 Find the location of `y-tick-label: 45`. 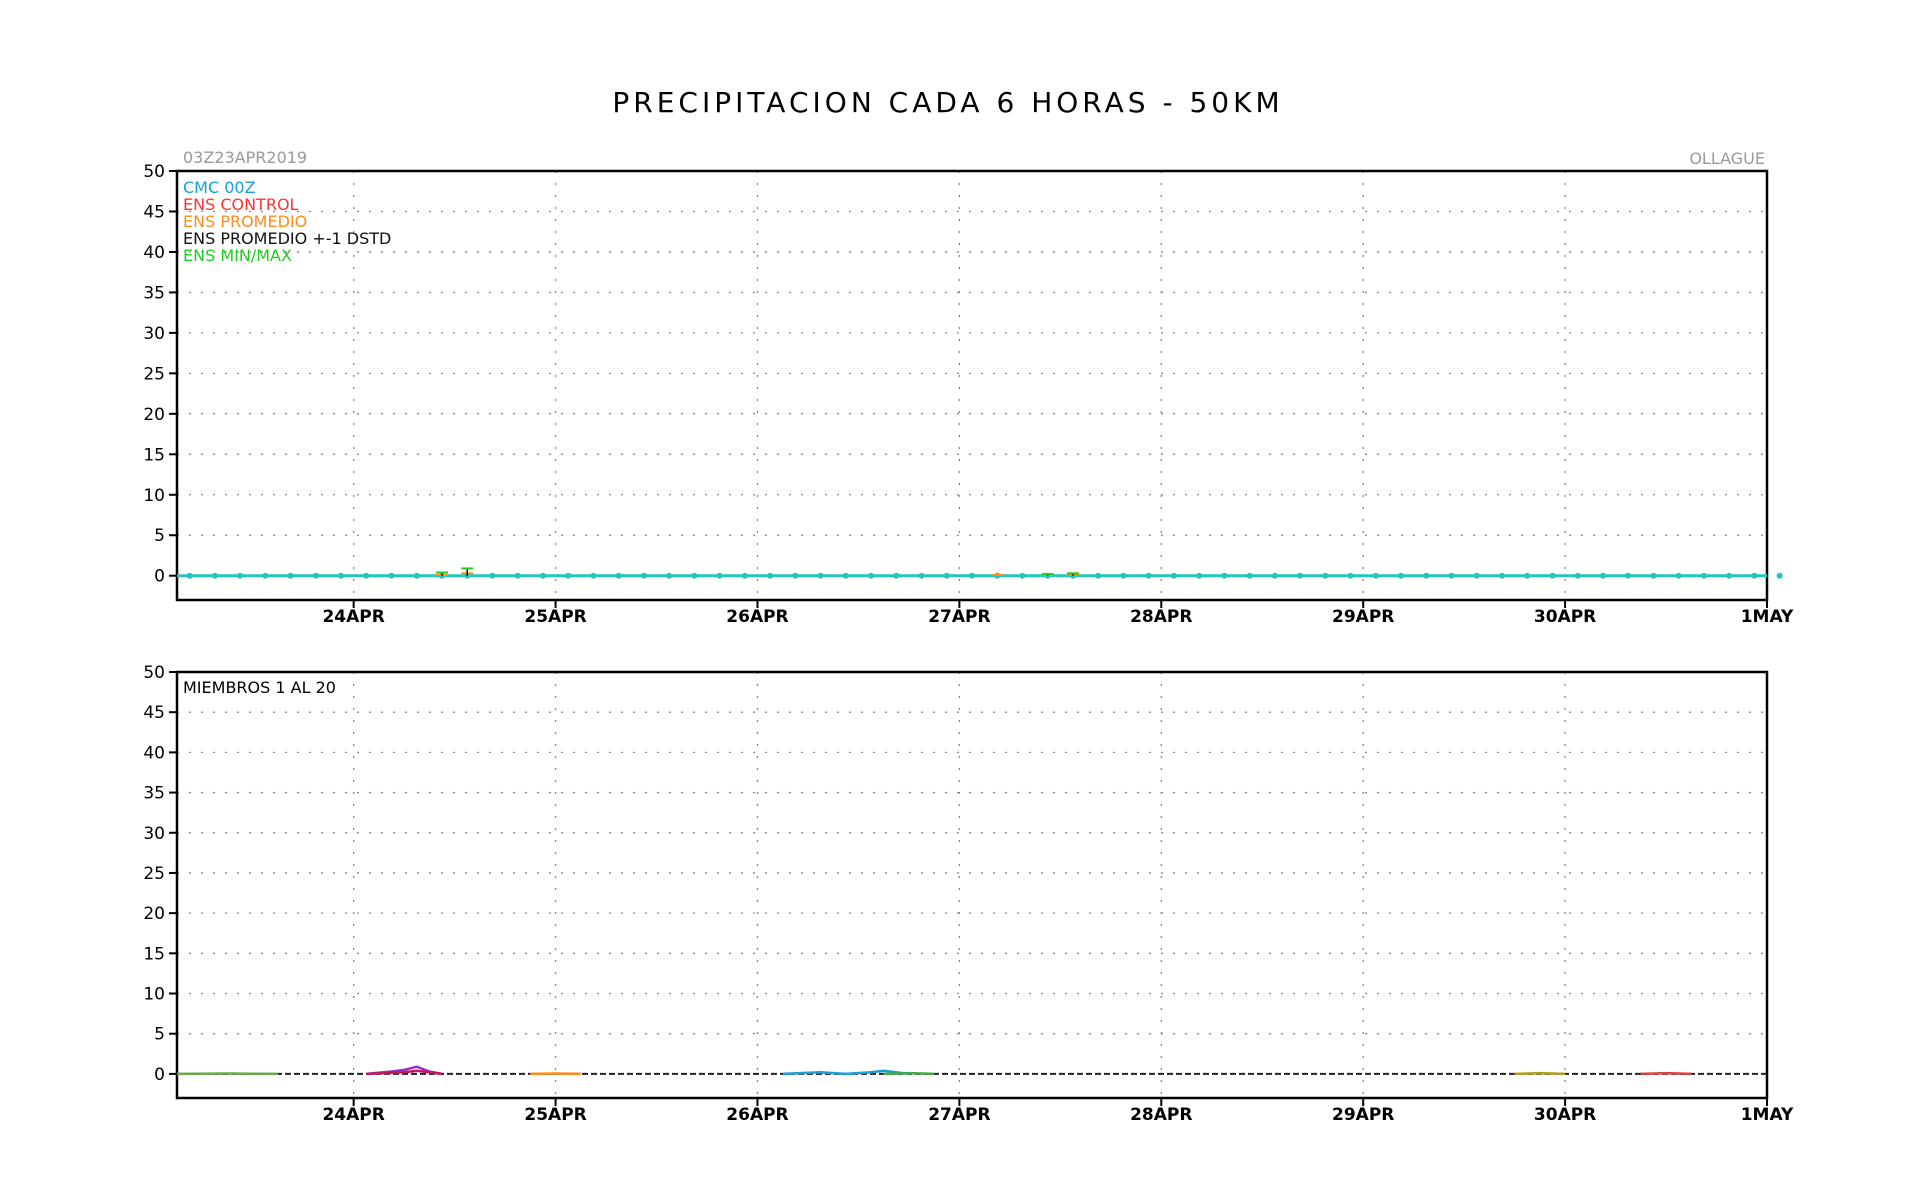

y-tick-label: 45 is located at coordinates (154, 212).